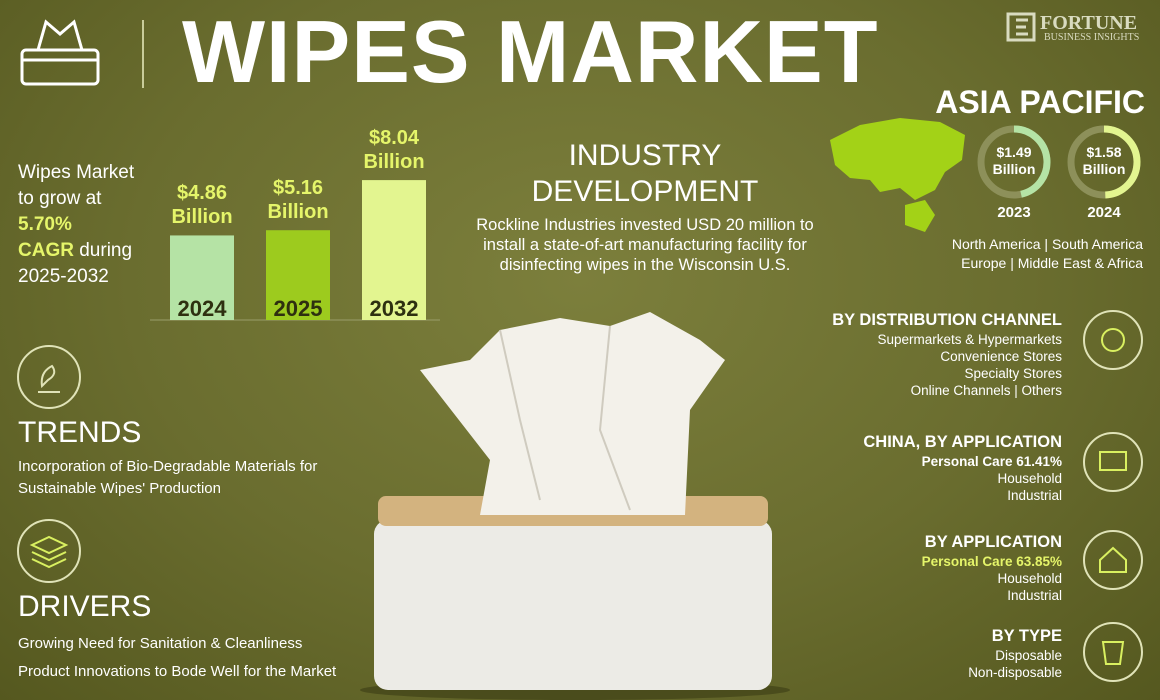 The width and height of the screenshot is (1160, 700). What do you see at coordinates (991, 461) in the screenshot?
I see `segment-item: Personal Care 61.41%` at bounding box center [991, 461].